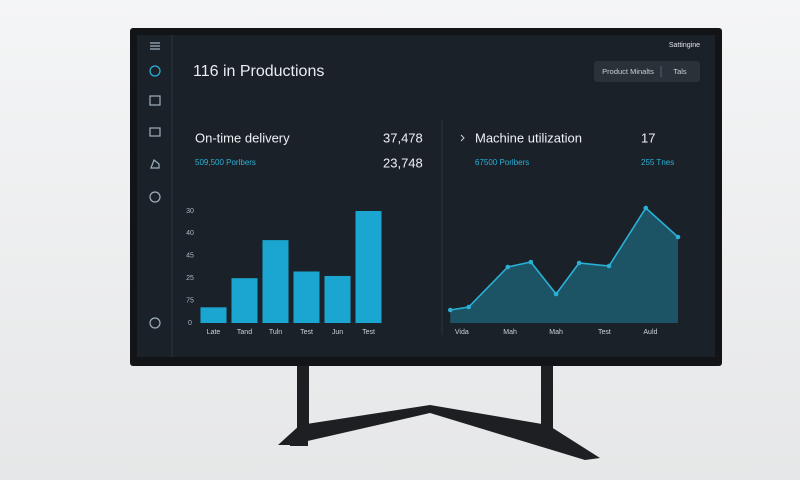  What do you see at coordinates (403, 137) in the screenshot?
I see `kpi-value: 37,478` at bounding box center [403, 137].